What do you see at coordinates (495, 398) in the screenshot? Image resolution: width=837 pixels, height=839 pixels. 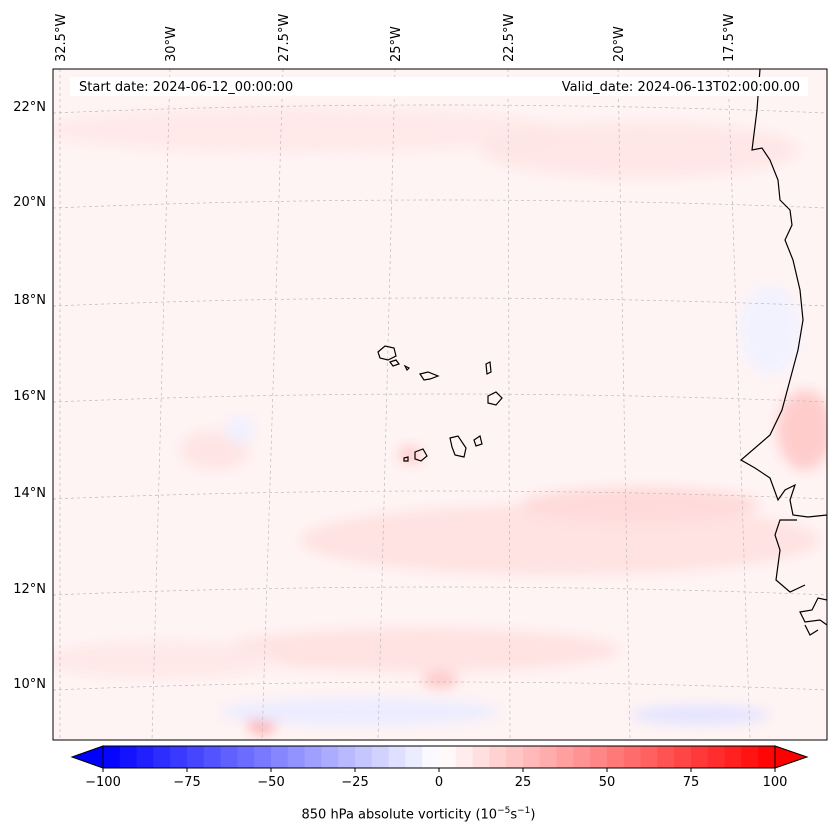 I see `island-boa-vista` at bounding box center [495, 398].